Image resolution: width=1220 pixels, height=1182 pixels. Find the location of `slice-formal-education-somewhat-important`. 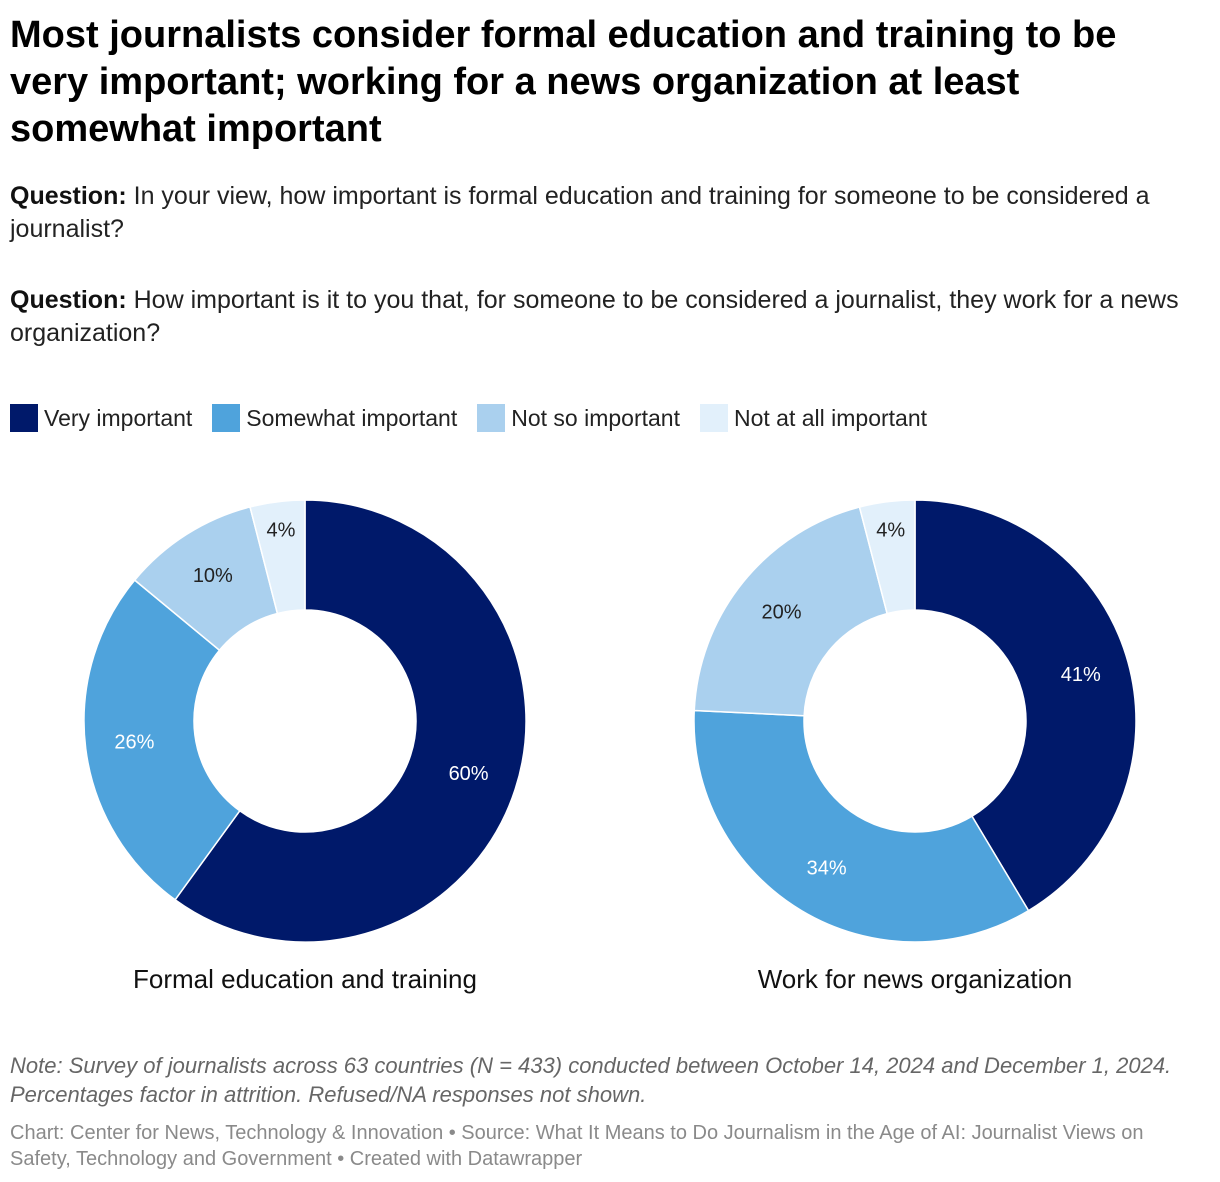

slice-formal-education-somewhat-important is located at coordinates (162, 740).